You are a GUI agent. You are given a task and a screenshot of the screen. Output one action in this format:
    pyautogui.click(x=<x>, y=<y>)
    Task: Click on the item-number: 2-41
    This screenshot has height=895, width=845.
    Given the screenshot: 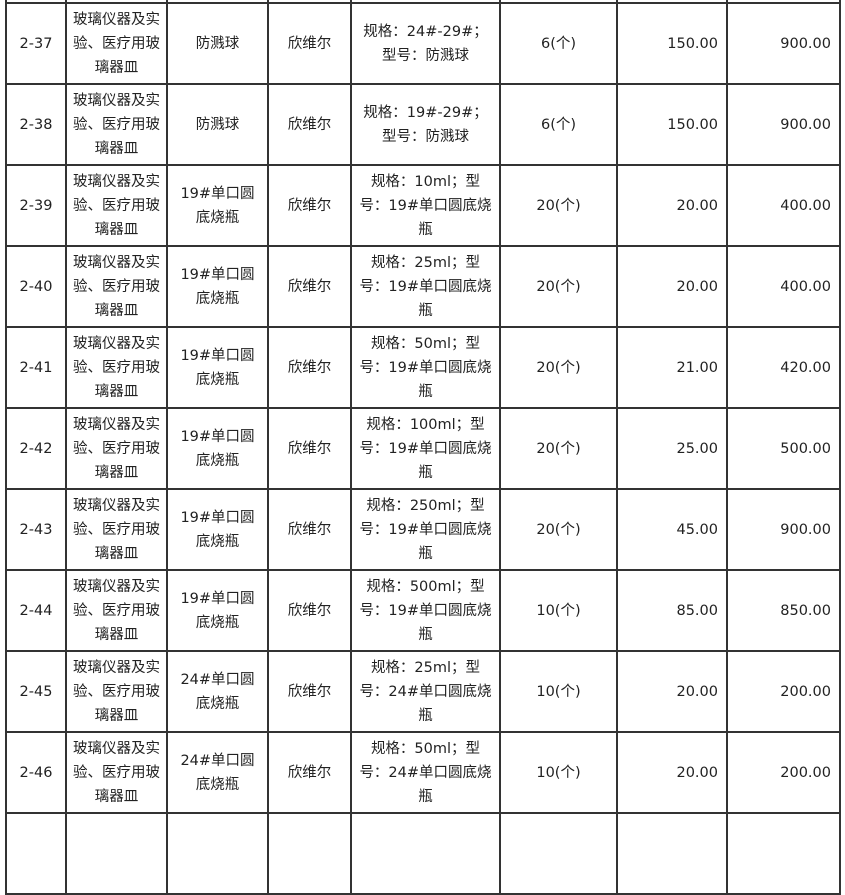 What is the action you would take?
    pyautogui.click(x=36, y=367)
    